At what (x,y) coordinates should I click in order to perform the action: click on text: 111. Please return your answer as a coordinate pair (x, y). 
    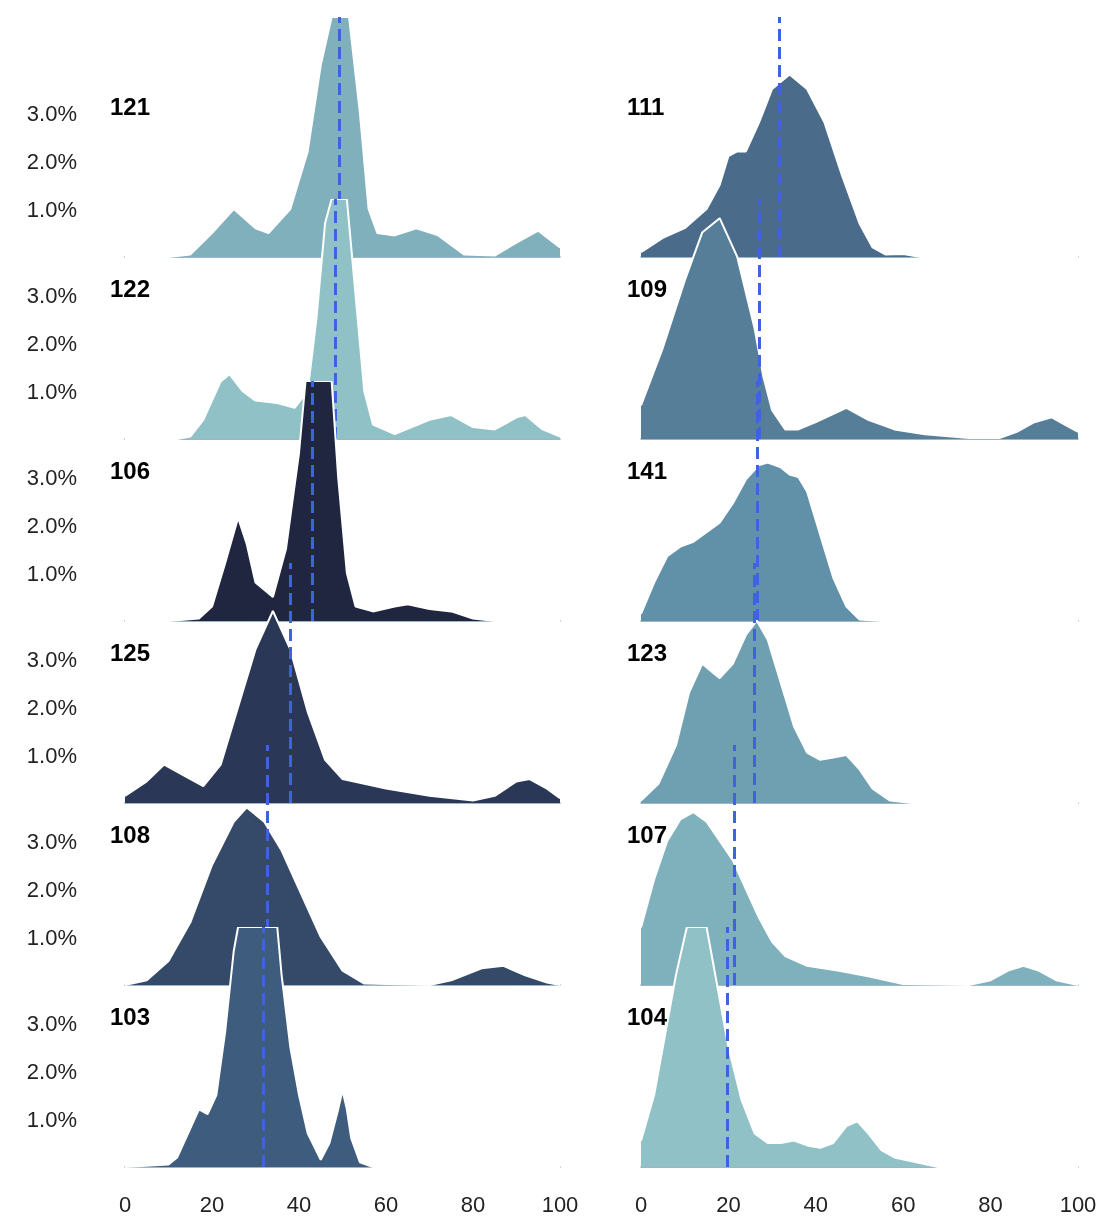
    Looking at the image, I should click on (646, 106).